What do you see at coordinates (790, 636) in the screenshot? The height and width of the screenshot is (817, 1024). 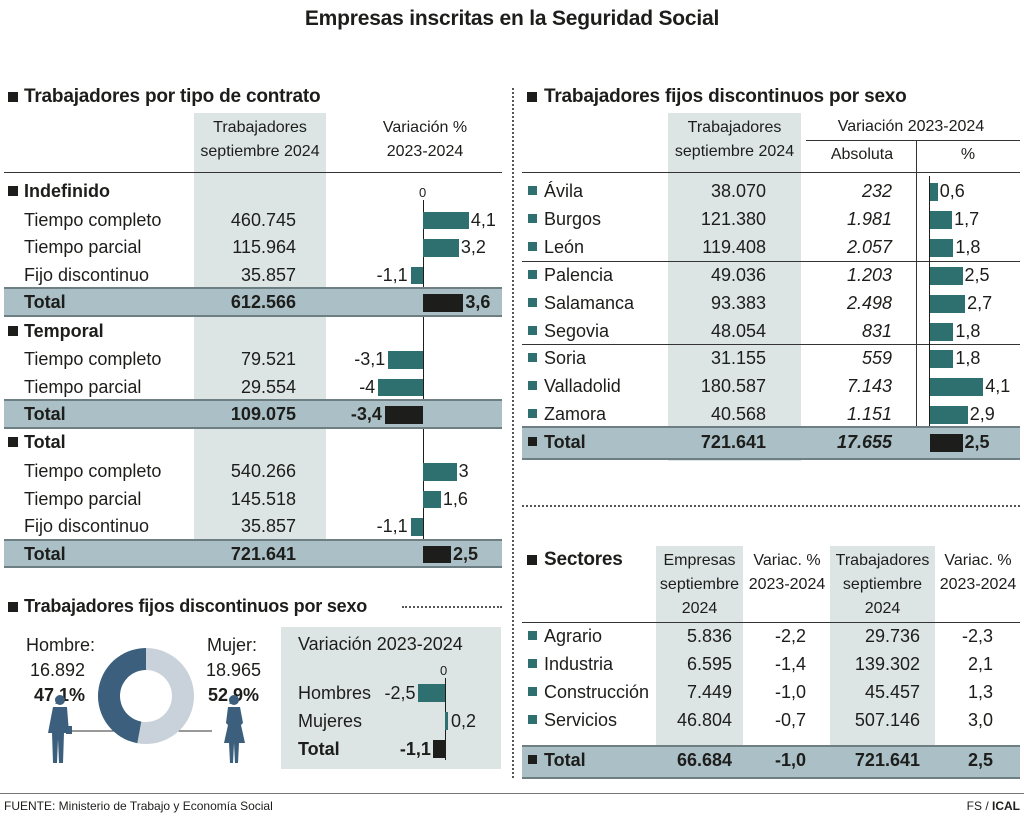 I see `sector-var-emp: -2,2` at bounding box center [790, 636].